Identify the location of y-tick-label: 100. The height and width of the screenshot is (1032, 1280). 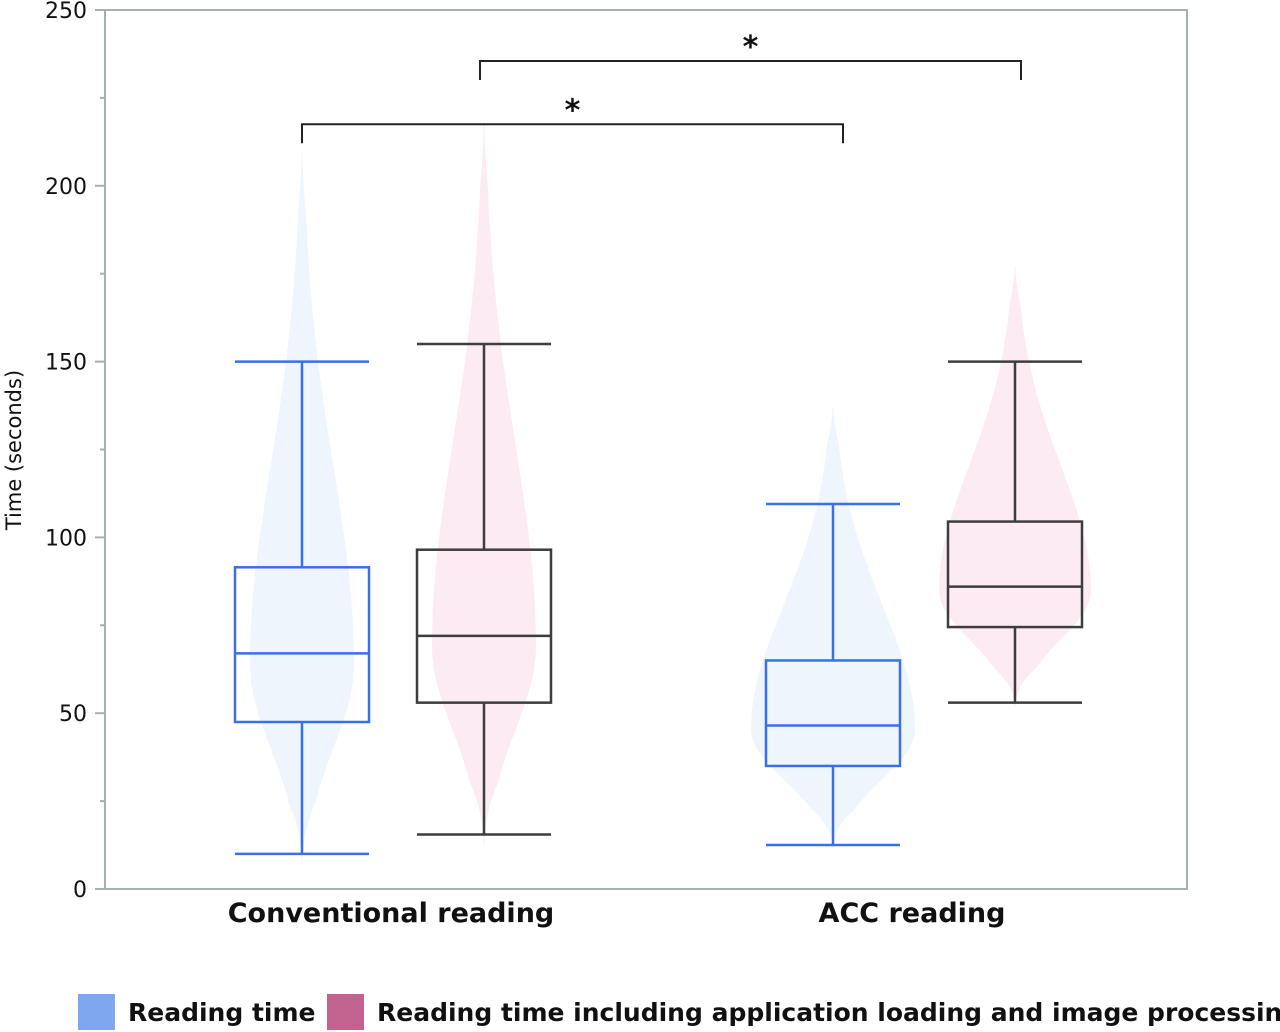
(66, 538).